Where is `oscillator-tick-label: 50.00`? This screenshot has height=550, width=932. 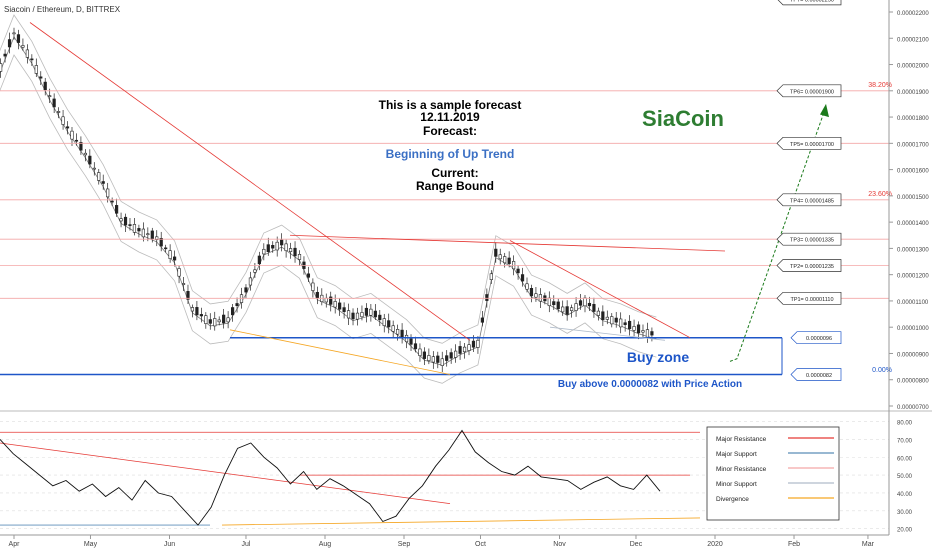
oscillator-tick-label: 50.00 is located at coordinates (905, 477).